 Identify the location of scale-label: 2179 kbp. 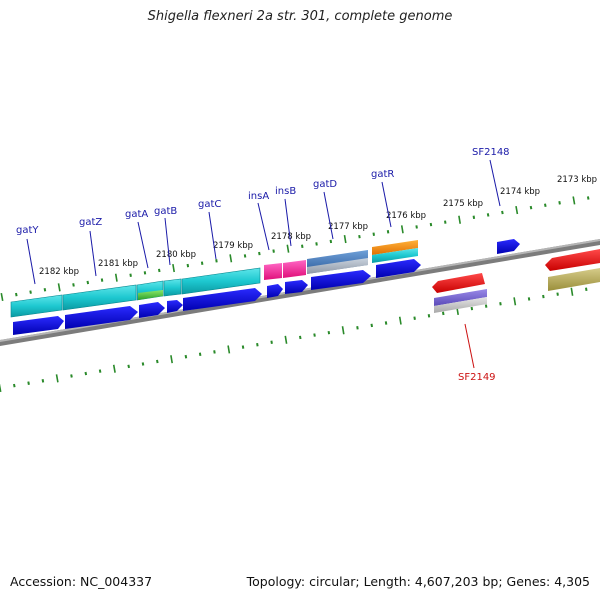
(233, 246).